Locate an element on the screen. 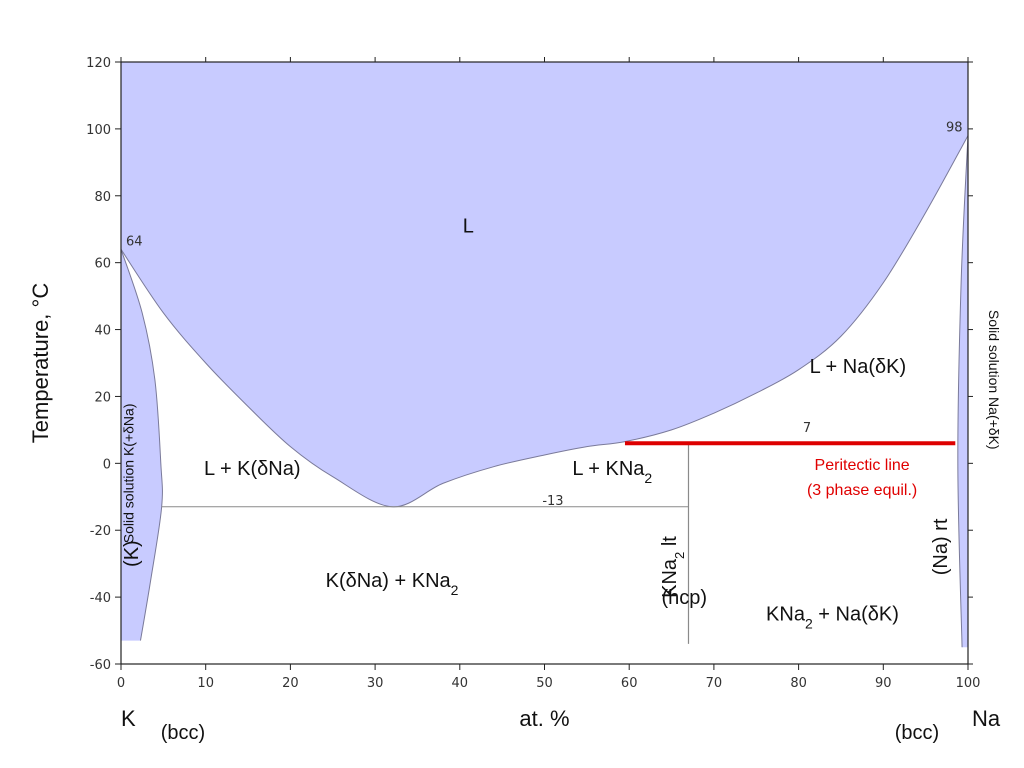 This screenshot has height=768, width=1024. liquid-label: L is located at coordinates (468, 227).